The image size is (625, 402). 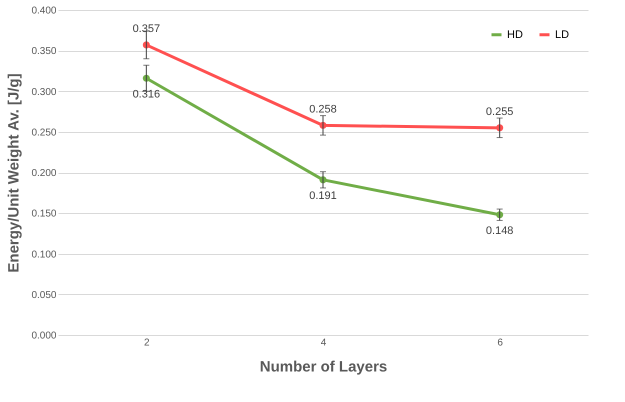 I want to click on y-axis-title: Energy/Unit Weight Av. [J/g], so click(x=13, y=173).